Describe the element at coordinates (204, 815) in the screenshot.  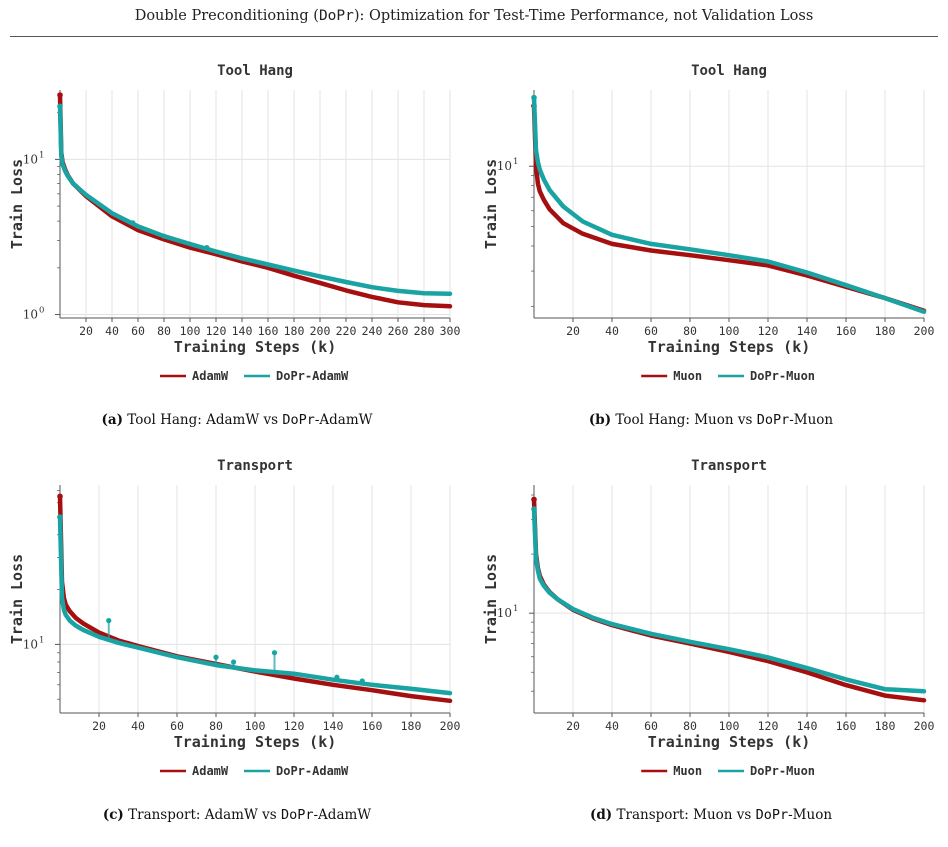
I see `caption-text: Transport: AdamW vs` at that location.